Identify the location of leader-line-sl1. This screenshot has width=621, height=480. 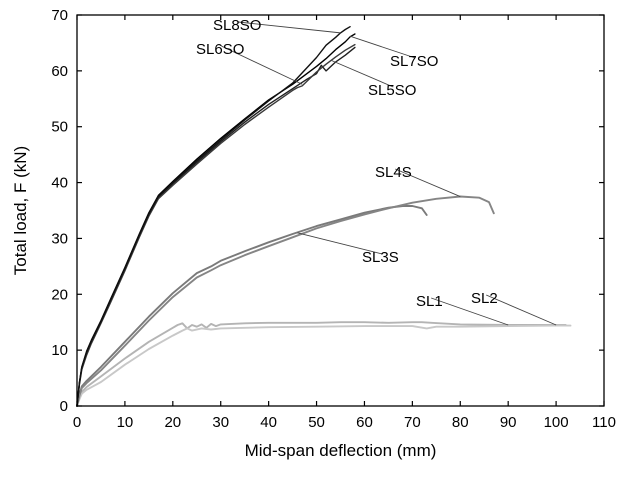
(470, 311).